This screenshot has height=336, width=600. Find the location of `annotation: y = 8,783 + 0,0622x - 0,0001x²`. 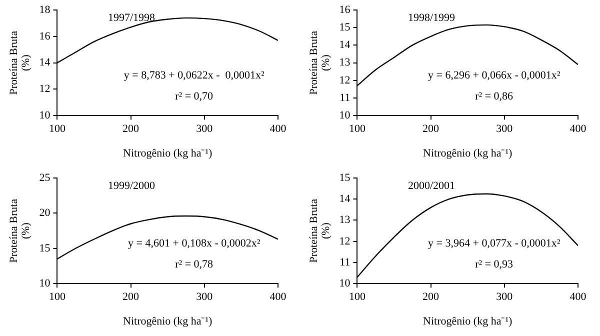

annotation: y = 8,783 + 0,0622x - 0,0001x² is located at coordinates (194, 75).